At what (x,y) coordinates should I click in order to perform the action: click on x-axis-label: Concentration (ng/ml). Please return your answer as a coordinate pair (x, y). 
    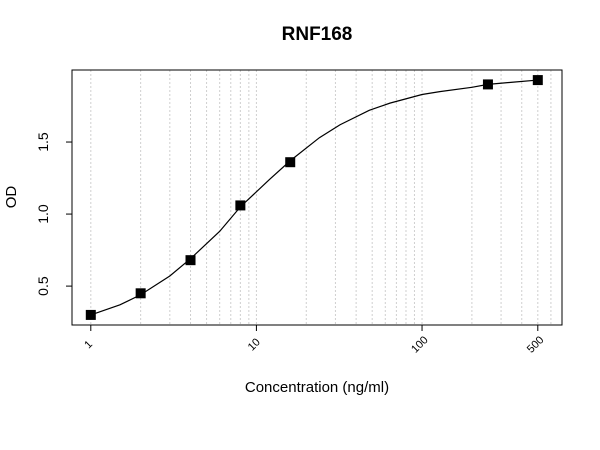
    Looking at the image, I should click on (317, 387).